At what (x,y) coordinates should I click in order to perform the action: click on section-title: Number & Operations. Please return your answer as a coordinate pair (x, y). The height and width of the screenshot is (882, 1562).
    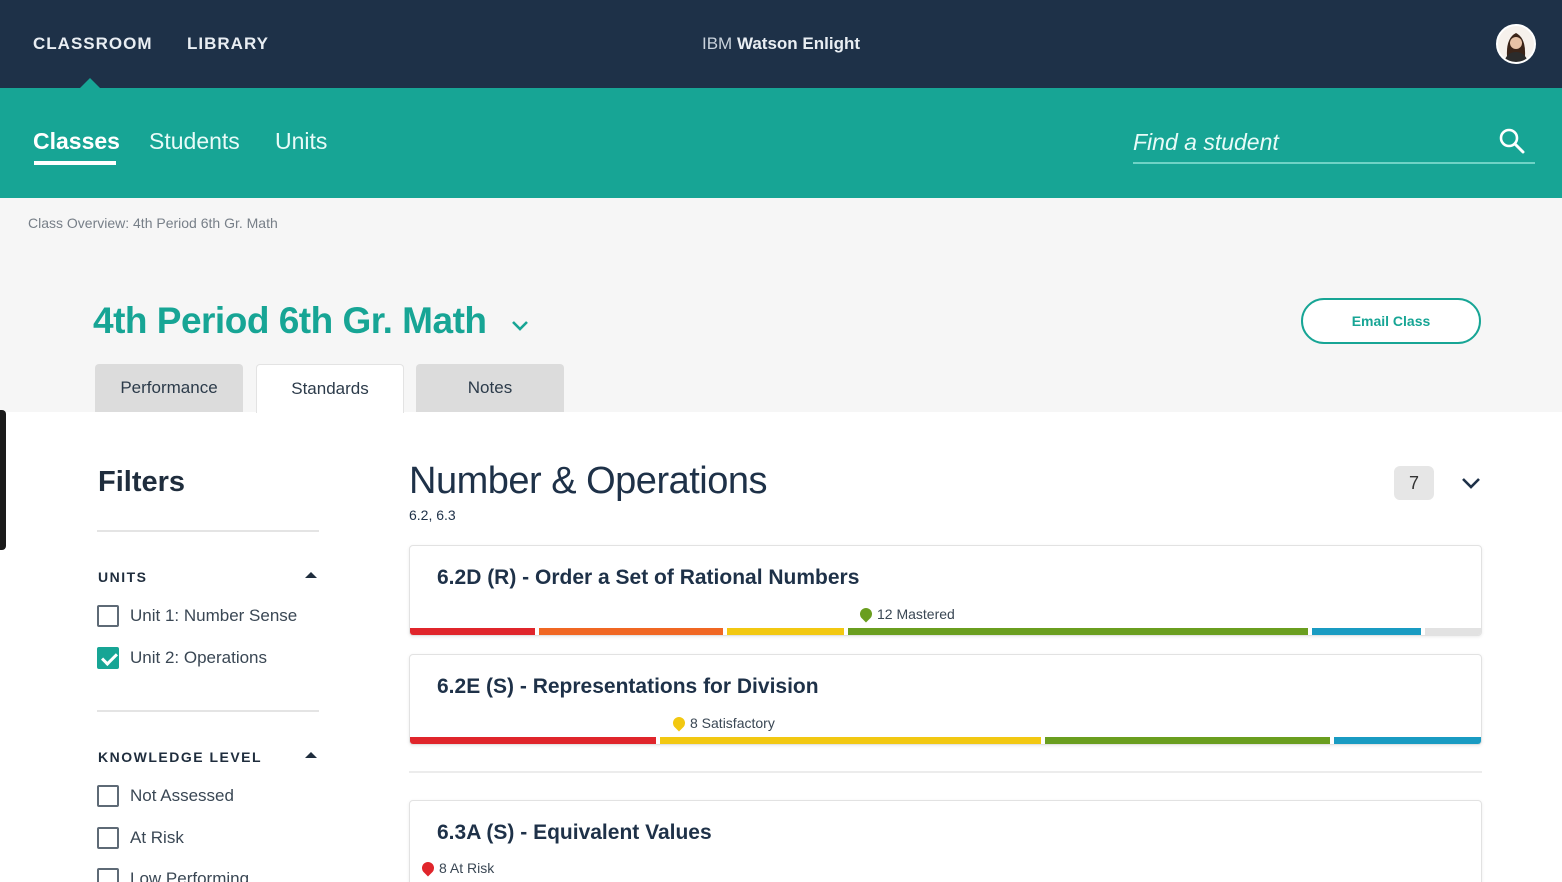
    Looking at the image, I should click on (588, 481).